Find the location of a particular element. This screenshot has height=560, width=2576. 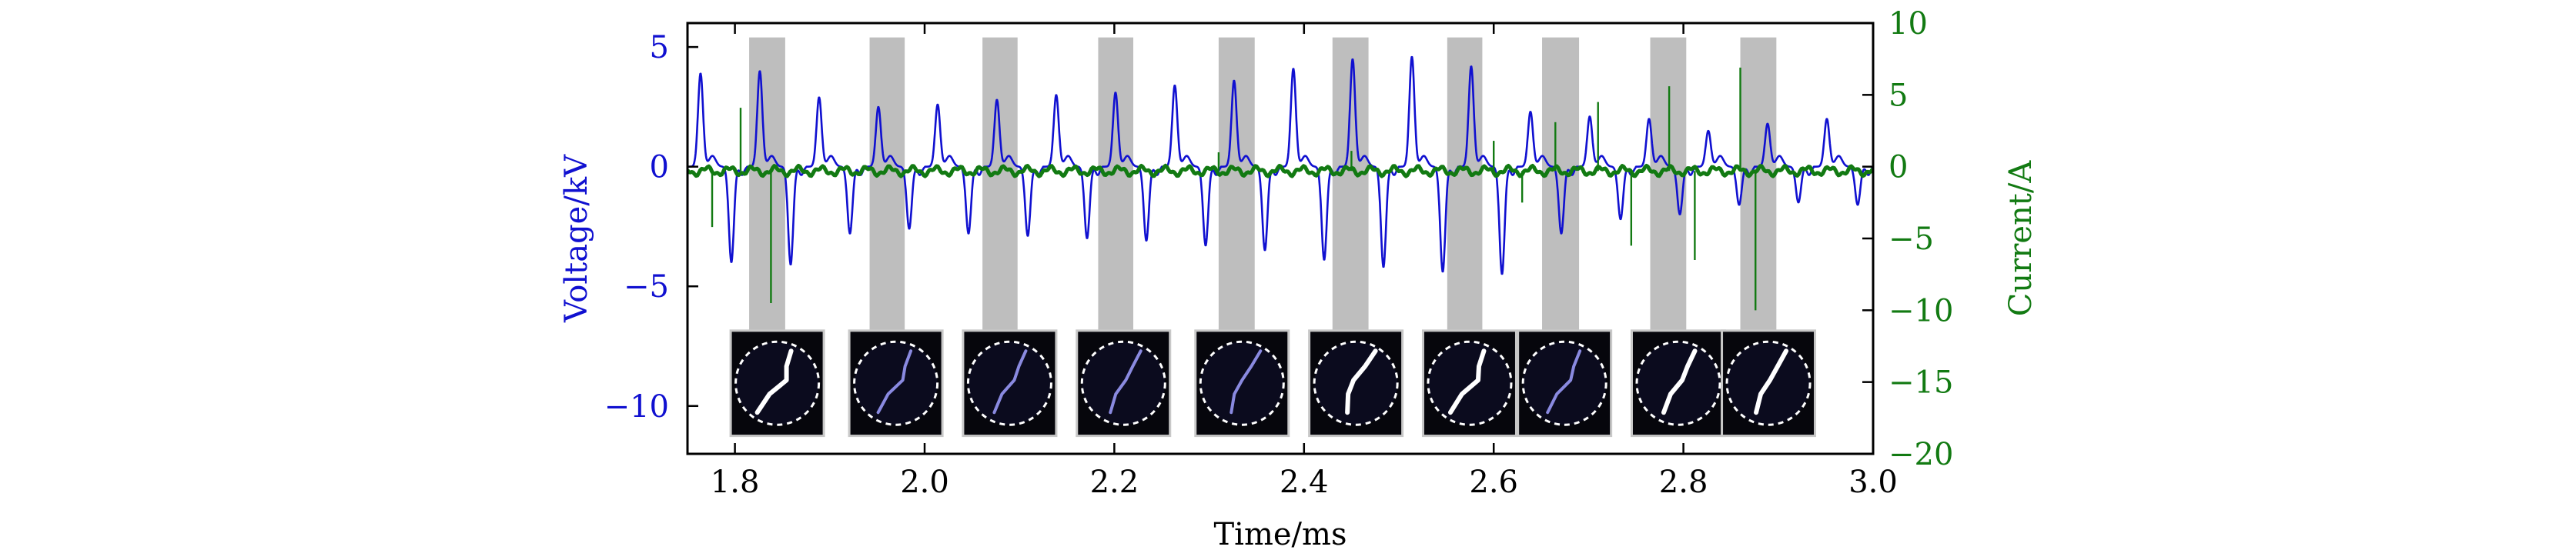

current-trace is located at coordinates (1280, 170).